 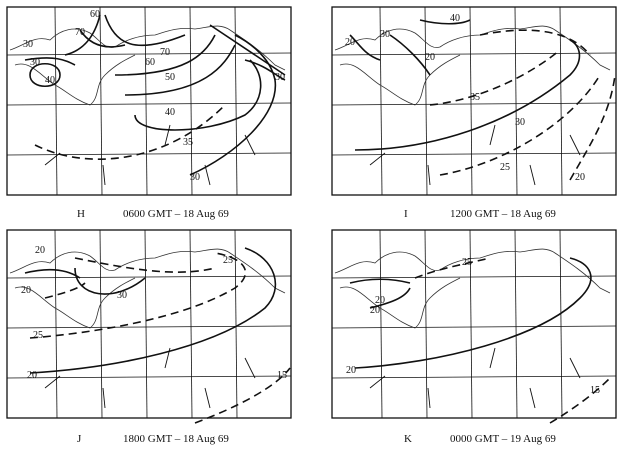 I want to click on panel-letter: J, so click(x=79, y=439).